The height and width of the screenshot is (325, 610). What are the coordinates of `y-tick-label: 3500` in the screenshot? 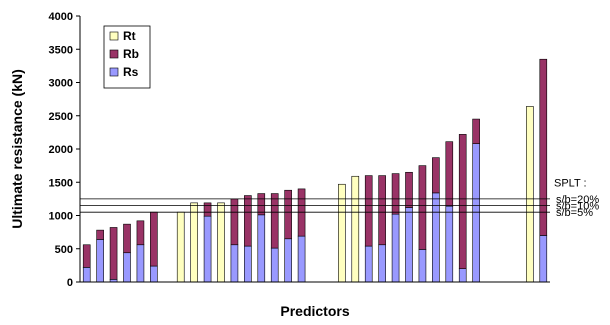 It's located at (61, 50).